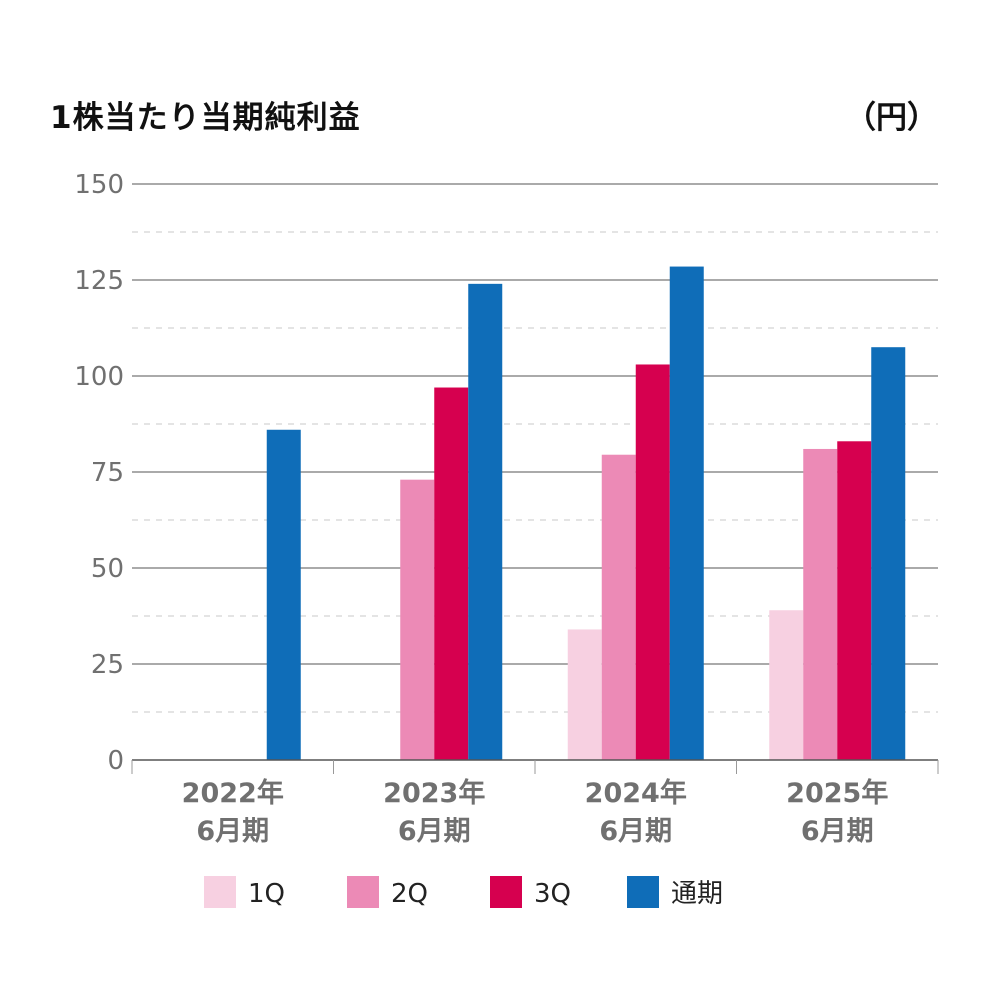 The image size is (1000, 1000). What do you see at coordinates (409, 894) in the screenshot?
I see `legend-label: 2Q` at bounding box center [409, 894].